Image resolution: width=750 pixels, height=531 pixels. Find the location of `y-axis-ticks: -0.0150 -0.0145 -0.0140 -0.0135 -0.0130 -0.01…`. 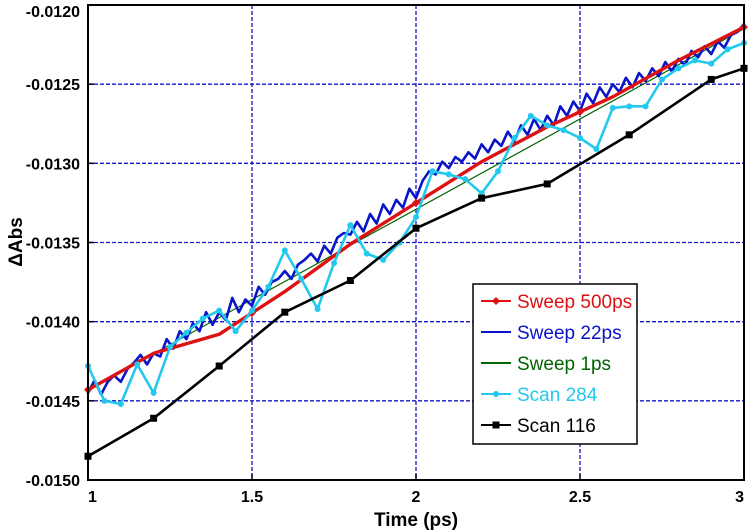

y-axis-ticks: -0.0150 -0.0145 -0.0140 -0.0135 -0.0130 -0.01… is located at coordinates (60, 247).